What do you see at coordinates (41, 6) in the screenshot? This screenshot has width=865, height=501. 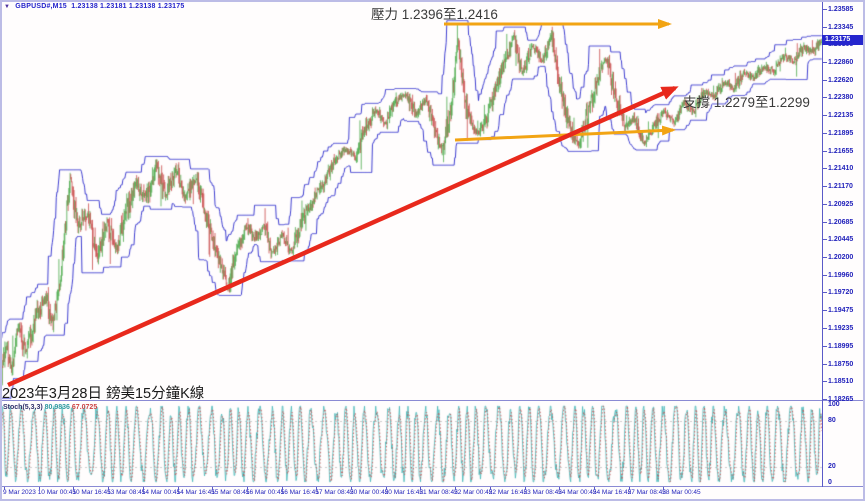 I see `chart-symbol-timeframe: GBPUSD#,M15` at bounding box center [41, 6].